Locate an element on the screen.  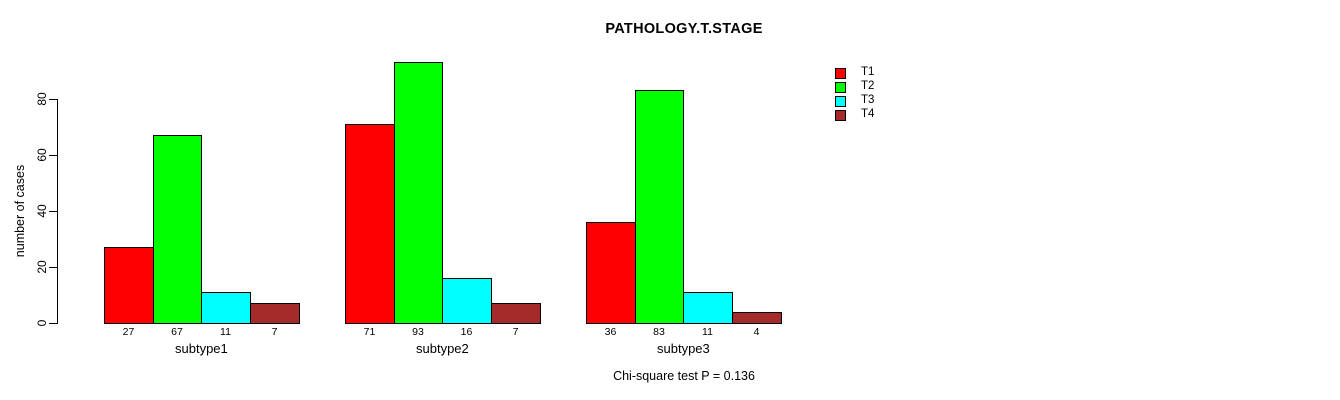
bar-value-label: 27 is located at coordinates (128, 332).